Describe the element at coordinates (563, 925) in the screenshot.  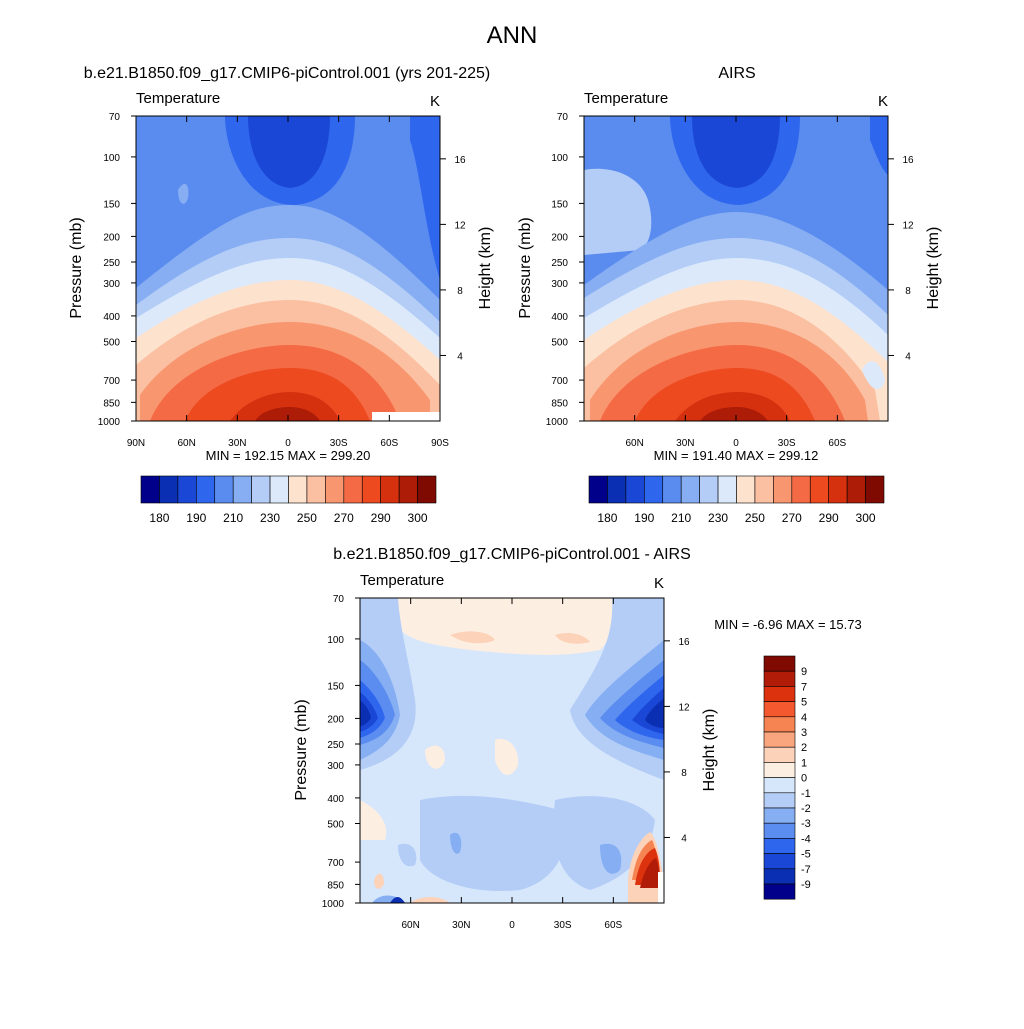
I see `x-tick-label: 30S` at that location.